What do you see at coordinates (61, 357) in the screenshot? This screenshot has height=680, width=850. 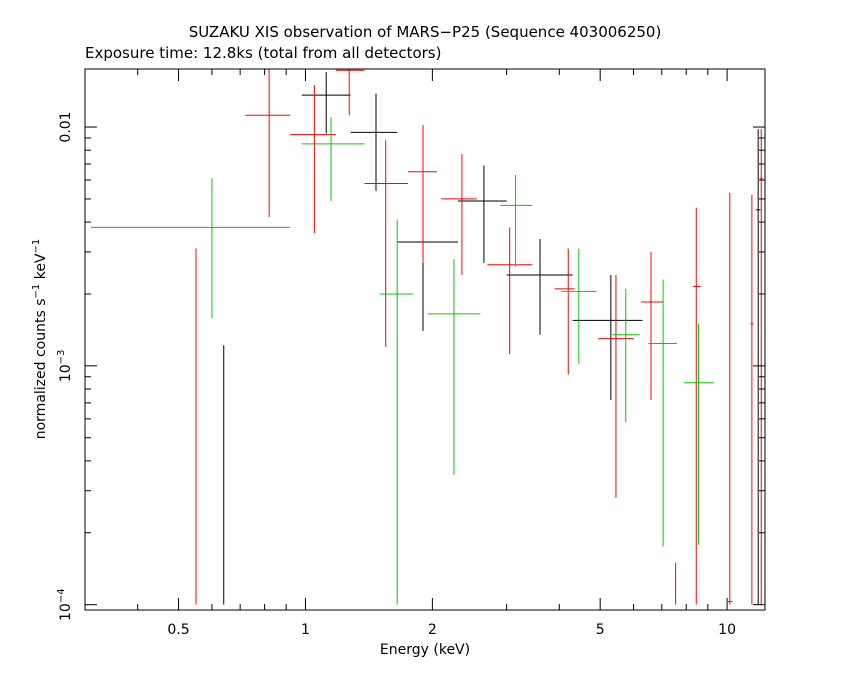 I see `y-tick-label-exp: −3` at bounding box center [61, 357].